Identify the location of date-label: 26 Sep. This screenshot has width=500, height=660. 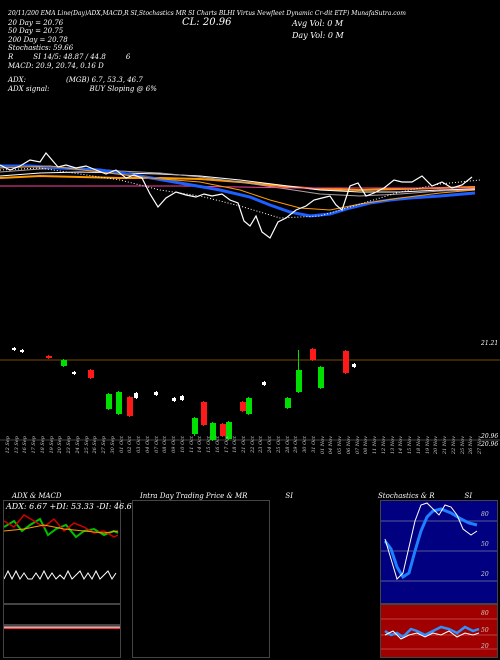
(95, 445).